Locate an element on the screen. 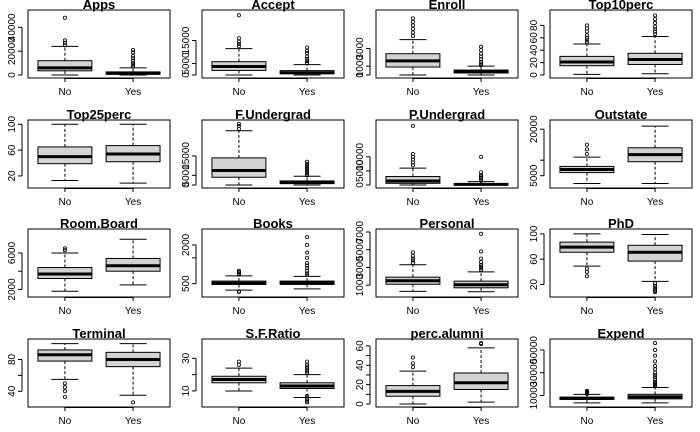  y-tick-label: 30000 is located at coordinates (534, 372).